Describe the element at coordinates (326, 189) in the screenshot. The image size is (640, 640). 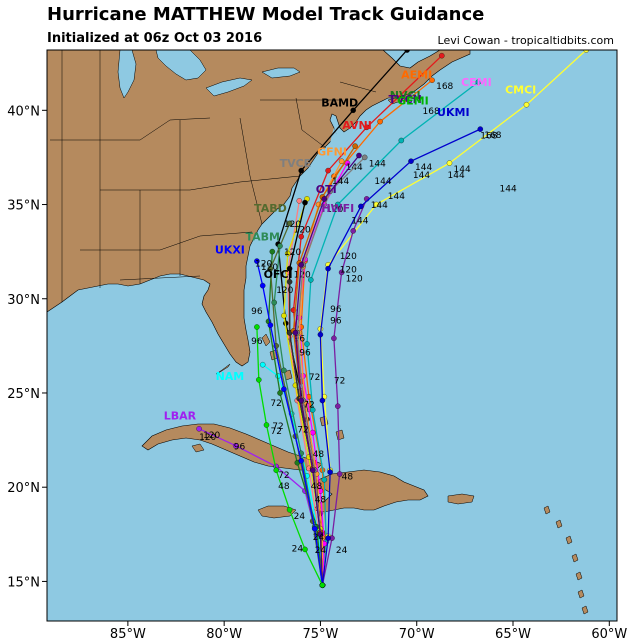
I see `model-label-oti: OTI` at that location.